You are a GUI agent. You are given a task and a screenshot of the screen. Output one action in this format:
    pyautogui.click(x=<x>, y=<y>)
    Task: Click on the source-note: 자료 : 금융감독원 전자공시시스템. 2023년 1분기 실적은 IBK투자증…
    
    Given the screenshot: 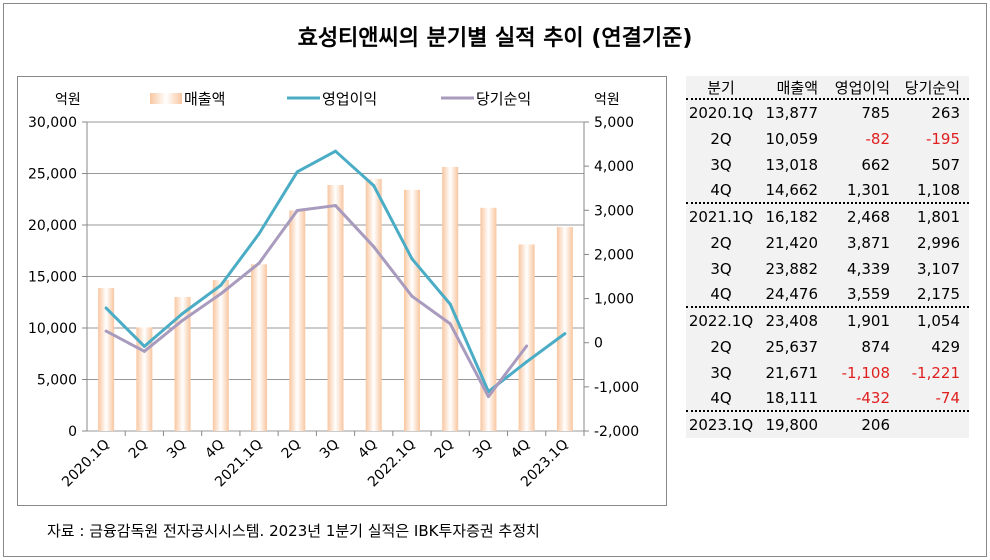 What is the action you would take?
    pyautogui.click(x=293, y=531)
    